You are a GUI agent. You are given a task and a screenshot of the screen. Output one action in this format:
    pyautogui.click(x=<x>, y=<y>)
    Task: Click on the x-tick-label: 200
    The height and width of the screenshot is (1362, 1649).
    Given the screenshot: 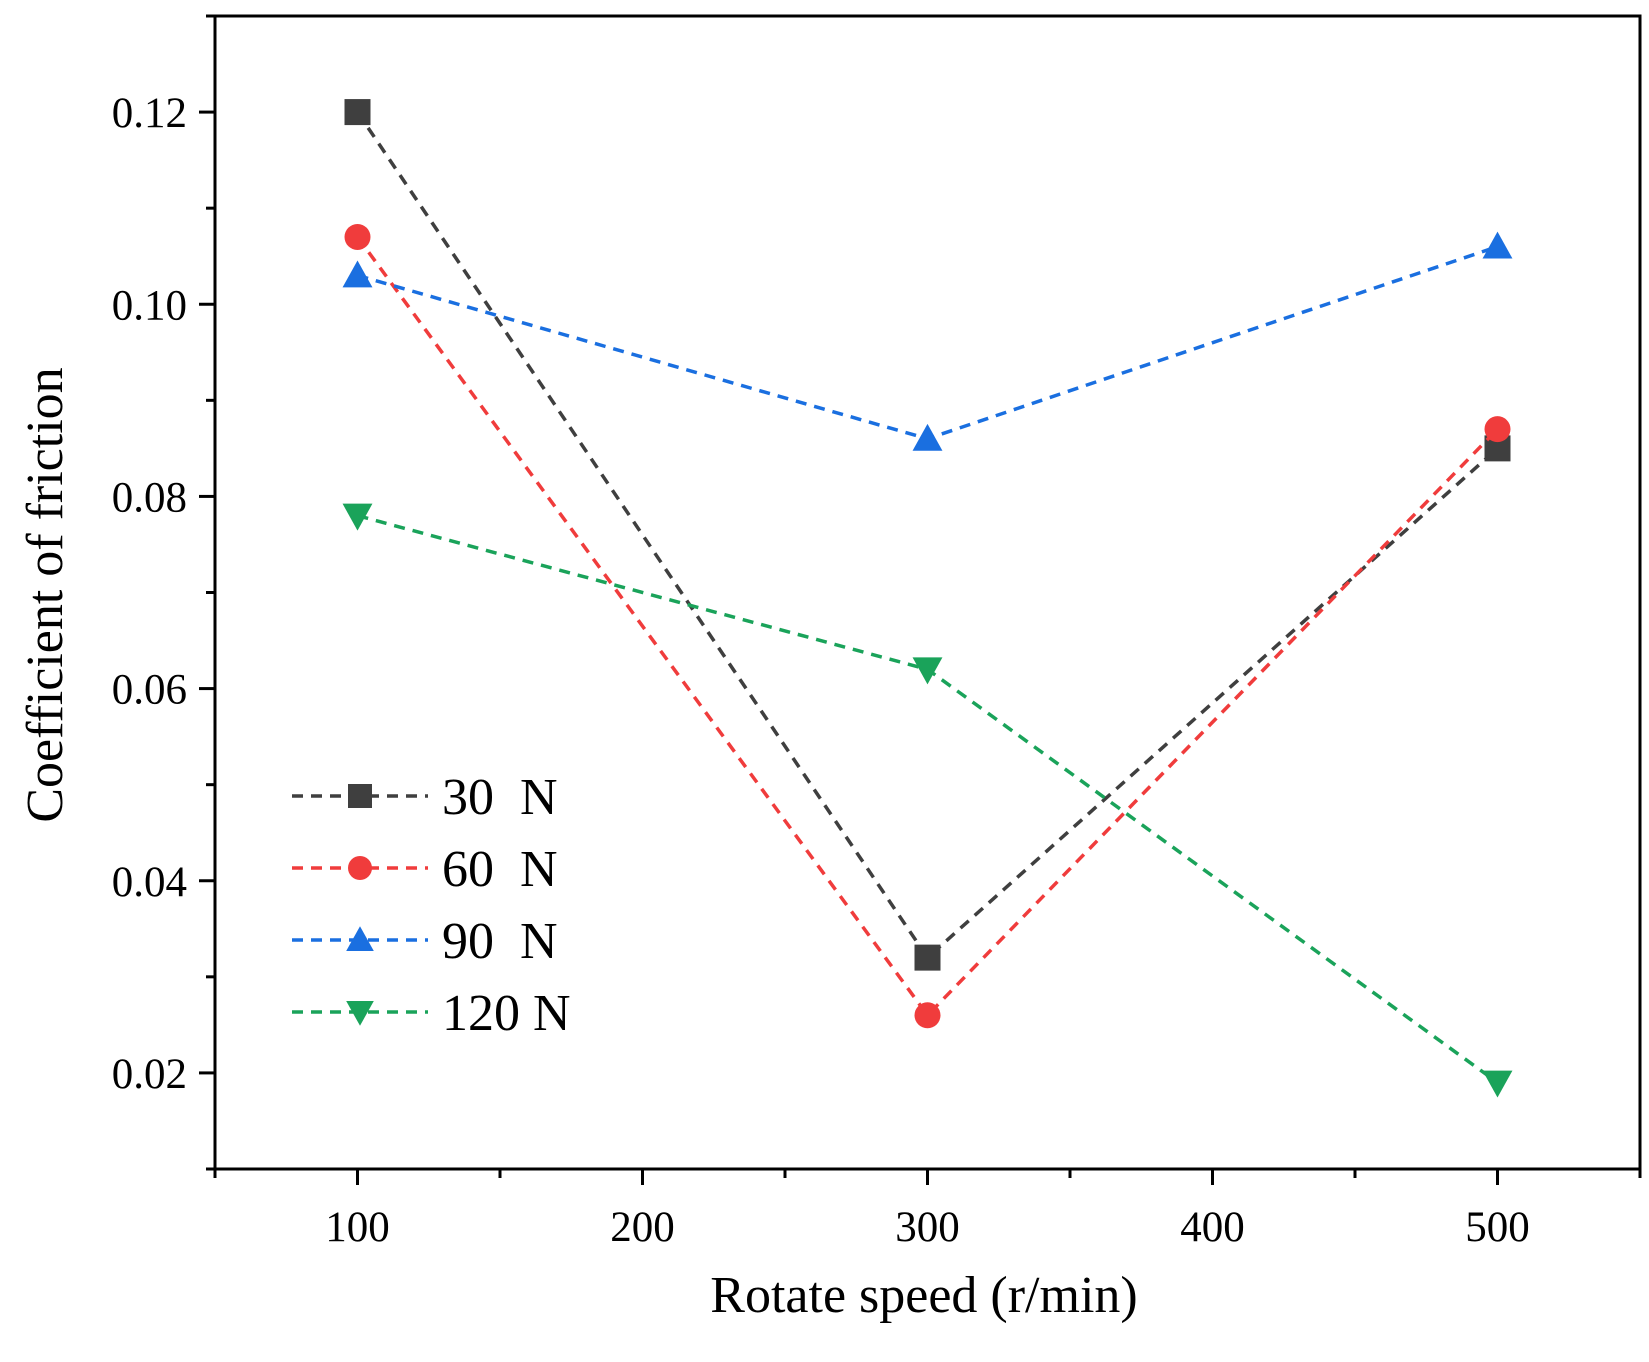 What is the action you would take?
    pyautogui.click(x=642, y=1227)
    